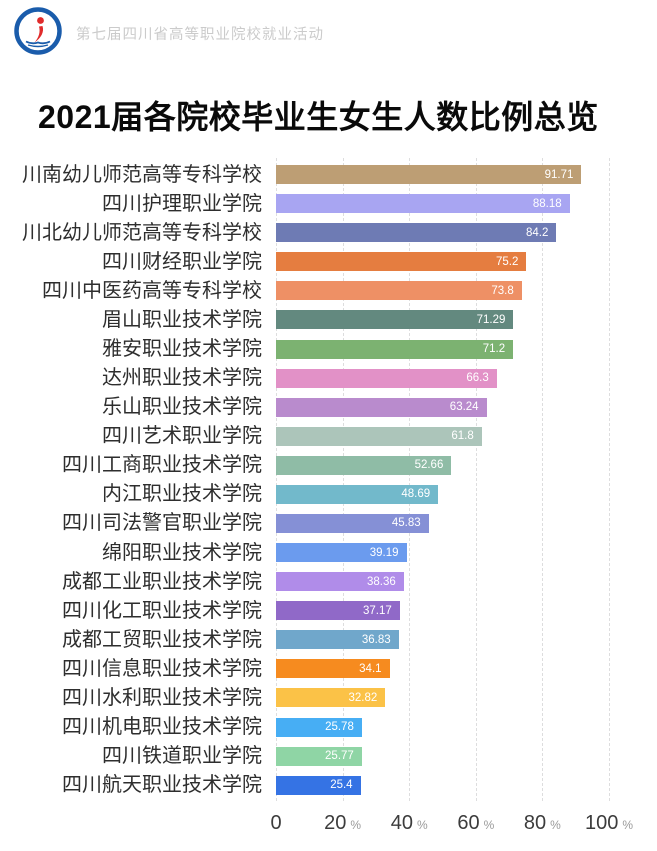 This screenshot has height=851, width=657. Describe the element at coordinates (384, 552) in the screenshot. I see `value-label: 39.19` at that location.